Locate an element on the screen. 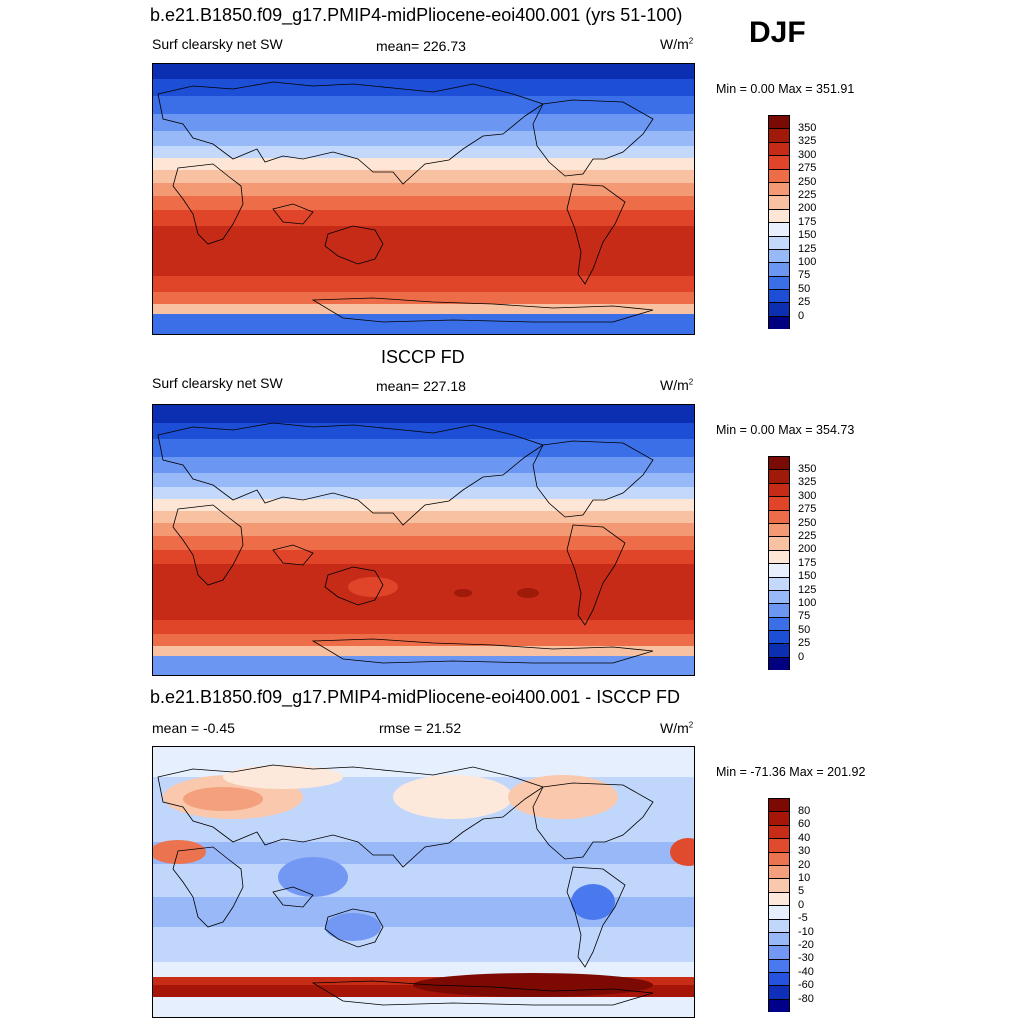 The height and width of the screenshot is (1024, 1024). panel-2-map-svg is located at coordinates (423, 540).